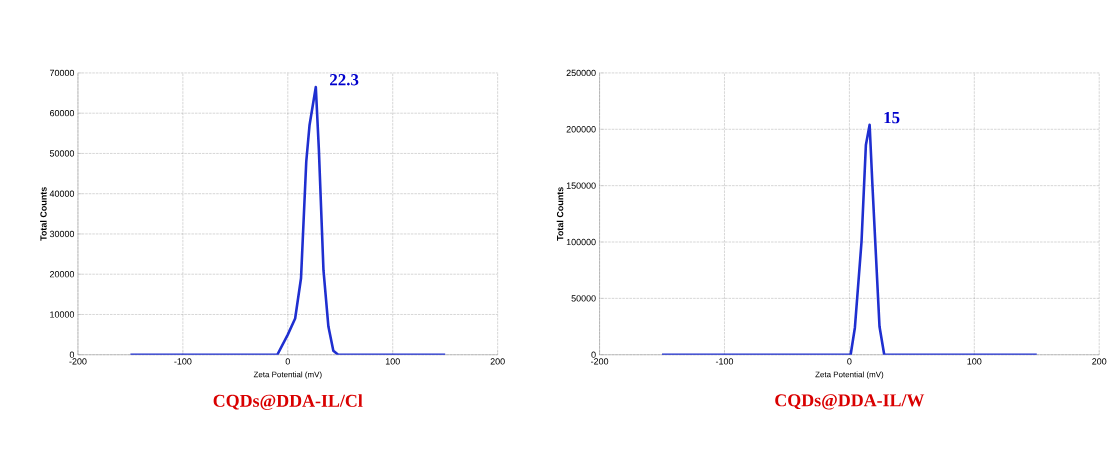 Image resolution: width=1110 pixels, height=474 pixels. What do you see at coordinates (62, 274) in the screenshot?
I see `y-tick-label: 20000` at bounding box center [62, 274].